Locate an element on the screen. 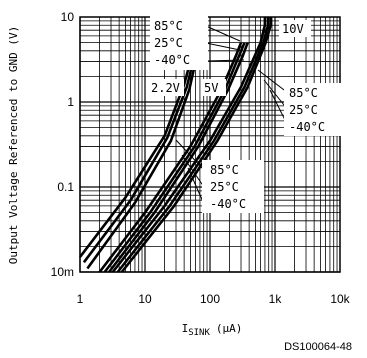 This screenshot has height=358, width=367. supply-label: 10V is located at coordinates (293, 29).